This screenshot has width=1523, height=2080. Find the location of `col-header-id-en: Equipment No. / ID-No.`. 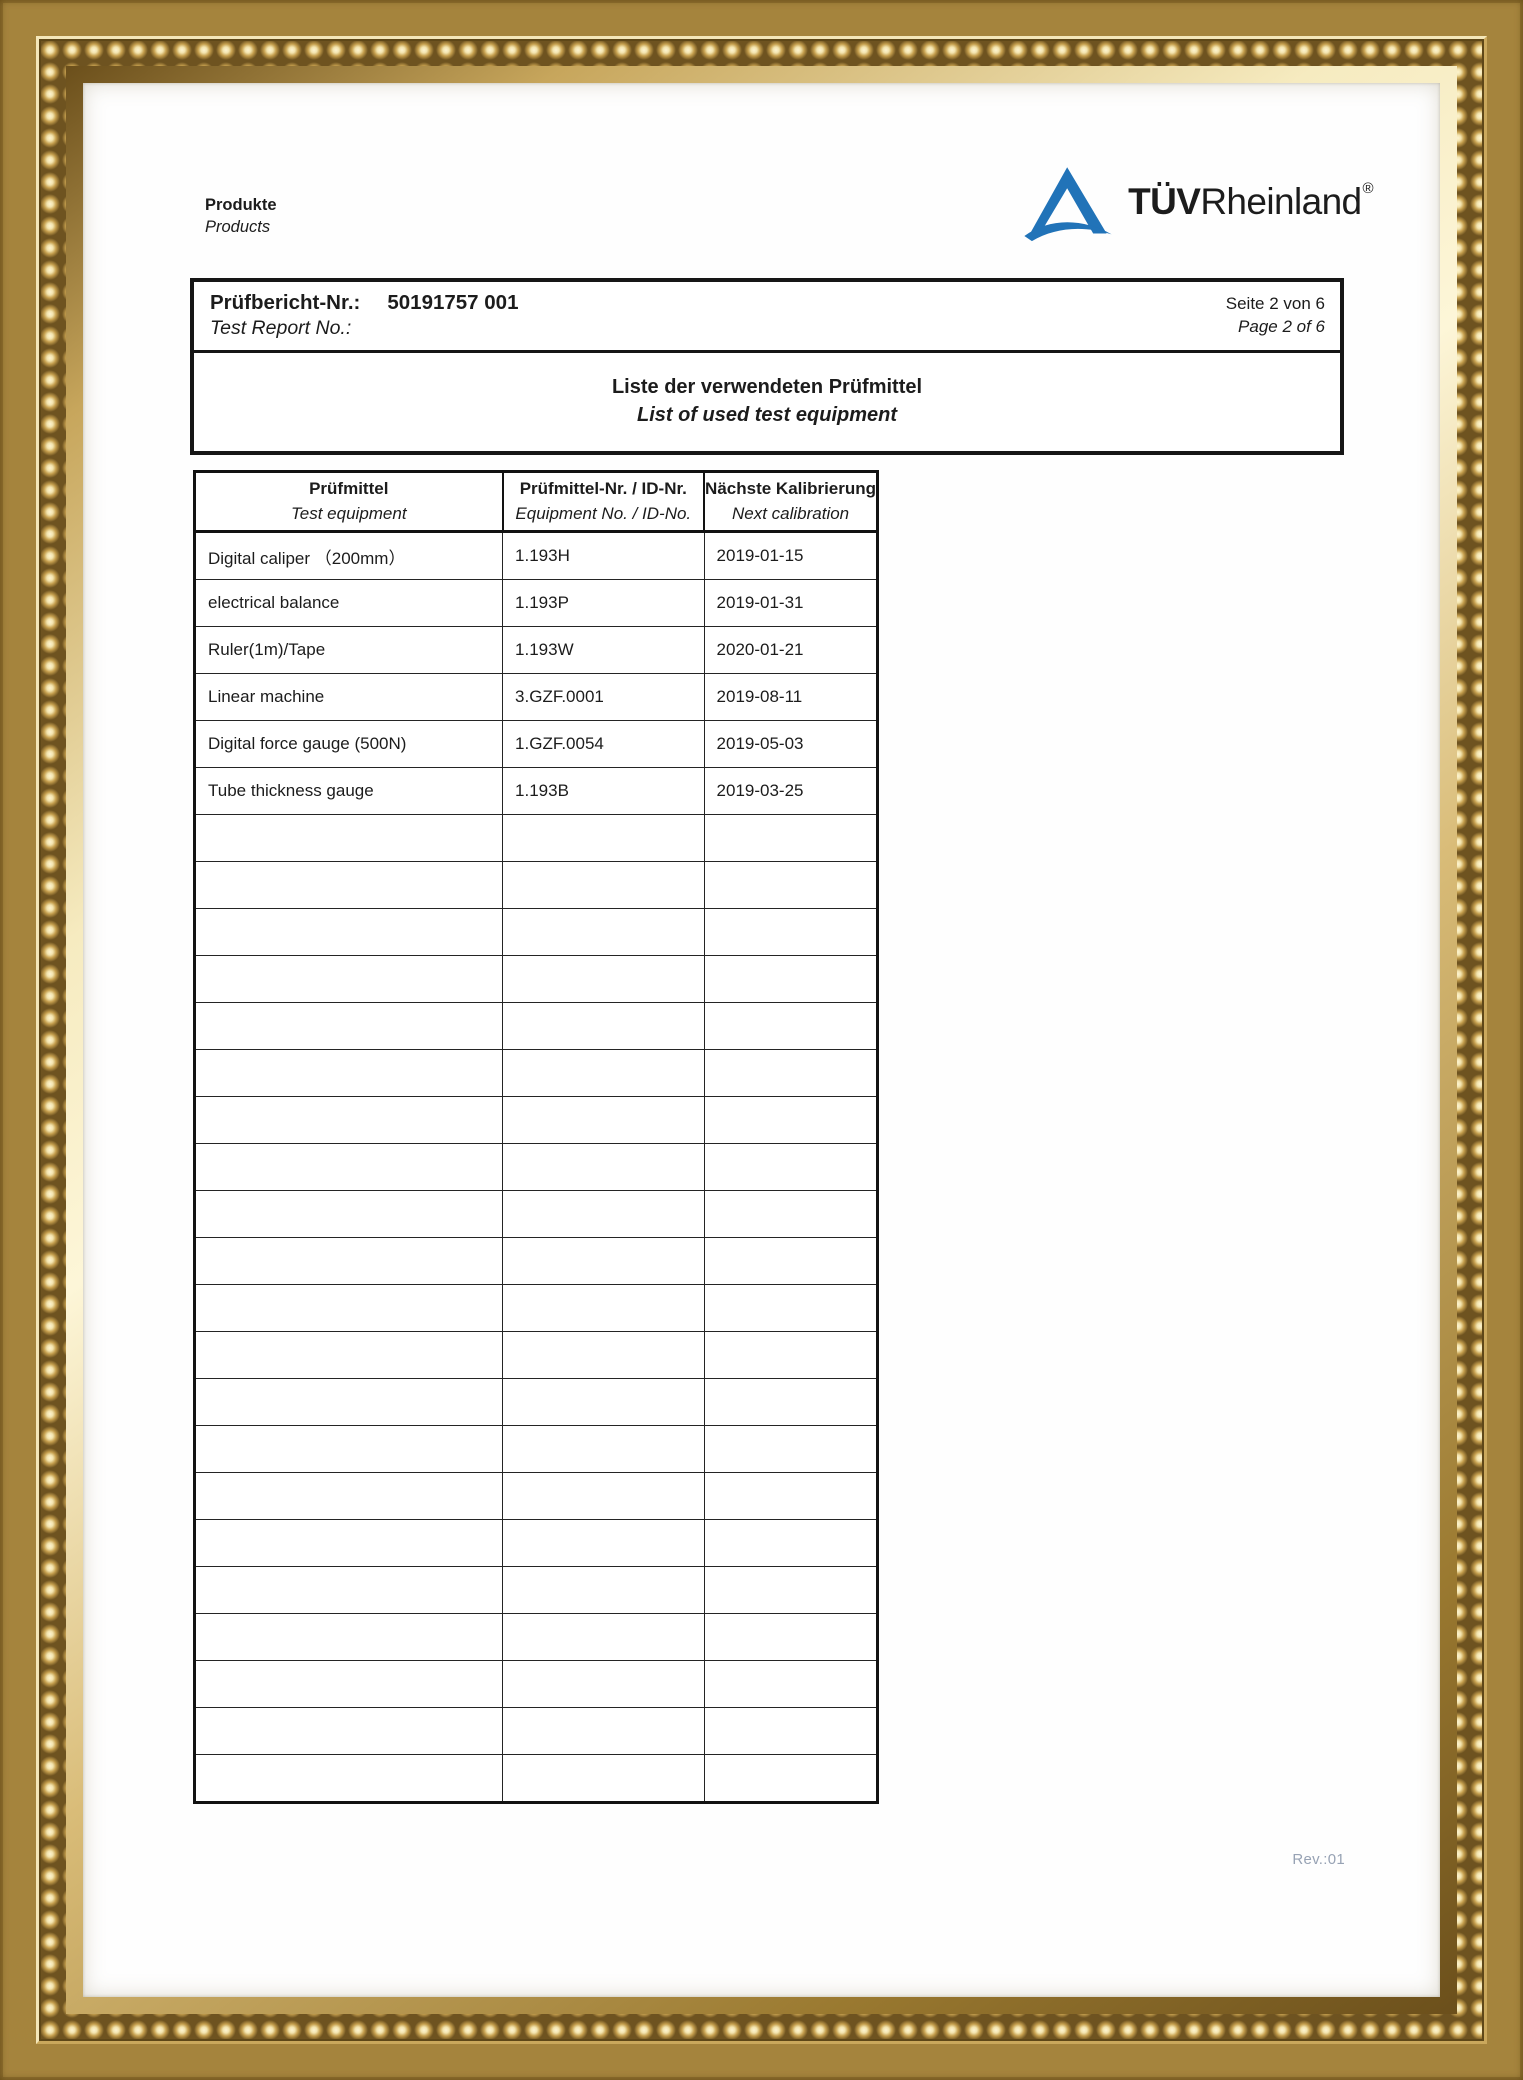

col-header-id-en: Equipment No. / ID-No. is located at coordinates (603, 513).